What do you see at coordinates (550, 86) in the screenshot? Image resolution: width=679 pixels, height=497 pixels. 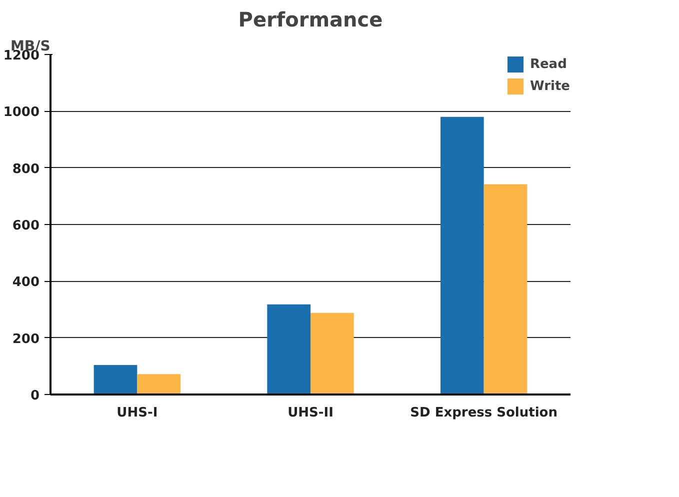 I see `legend-label: Write` at bounding box center [550, 86].